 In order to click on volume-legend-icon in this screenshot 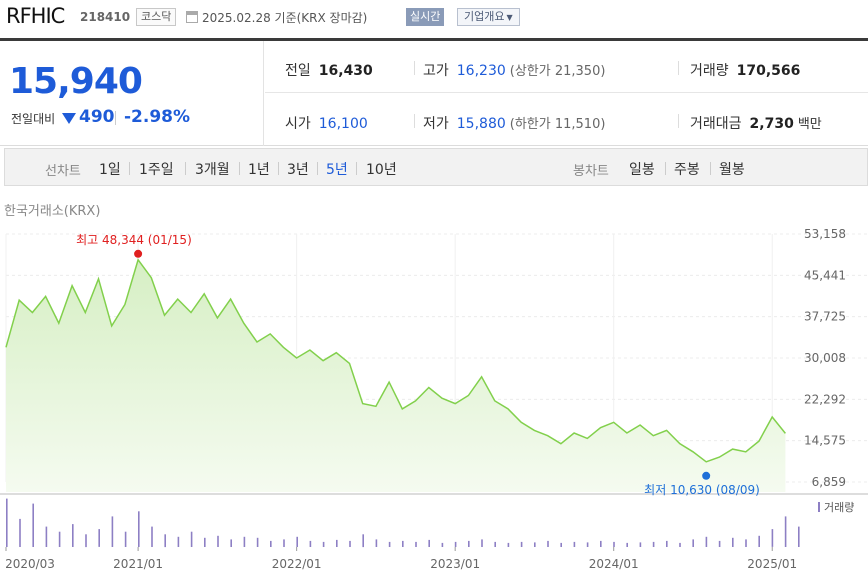, I will do `click(819, 507)`.